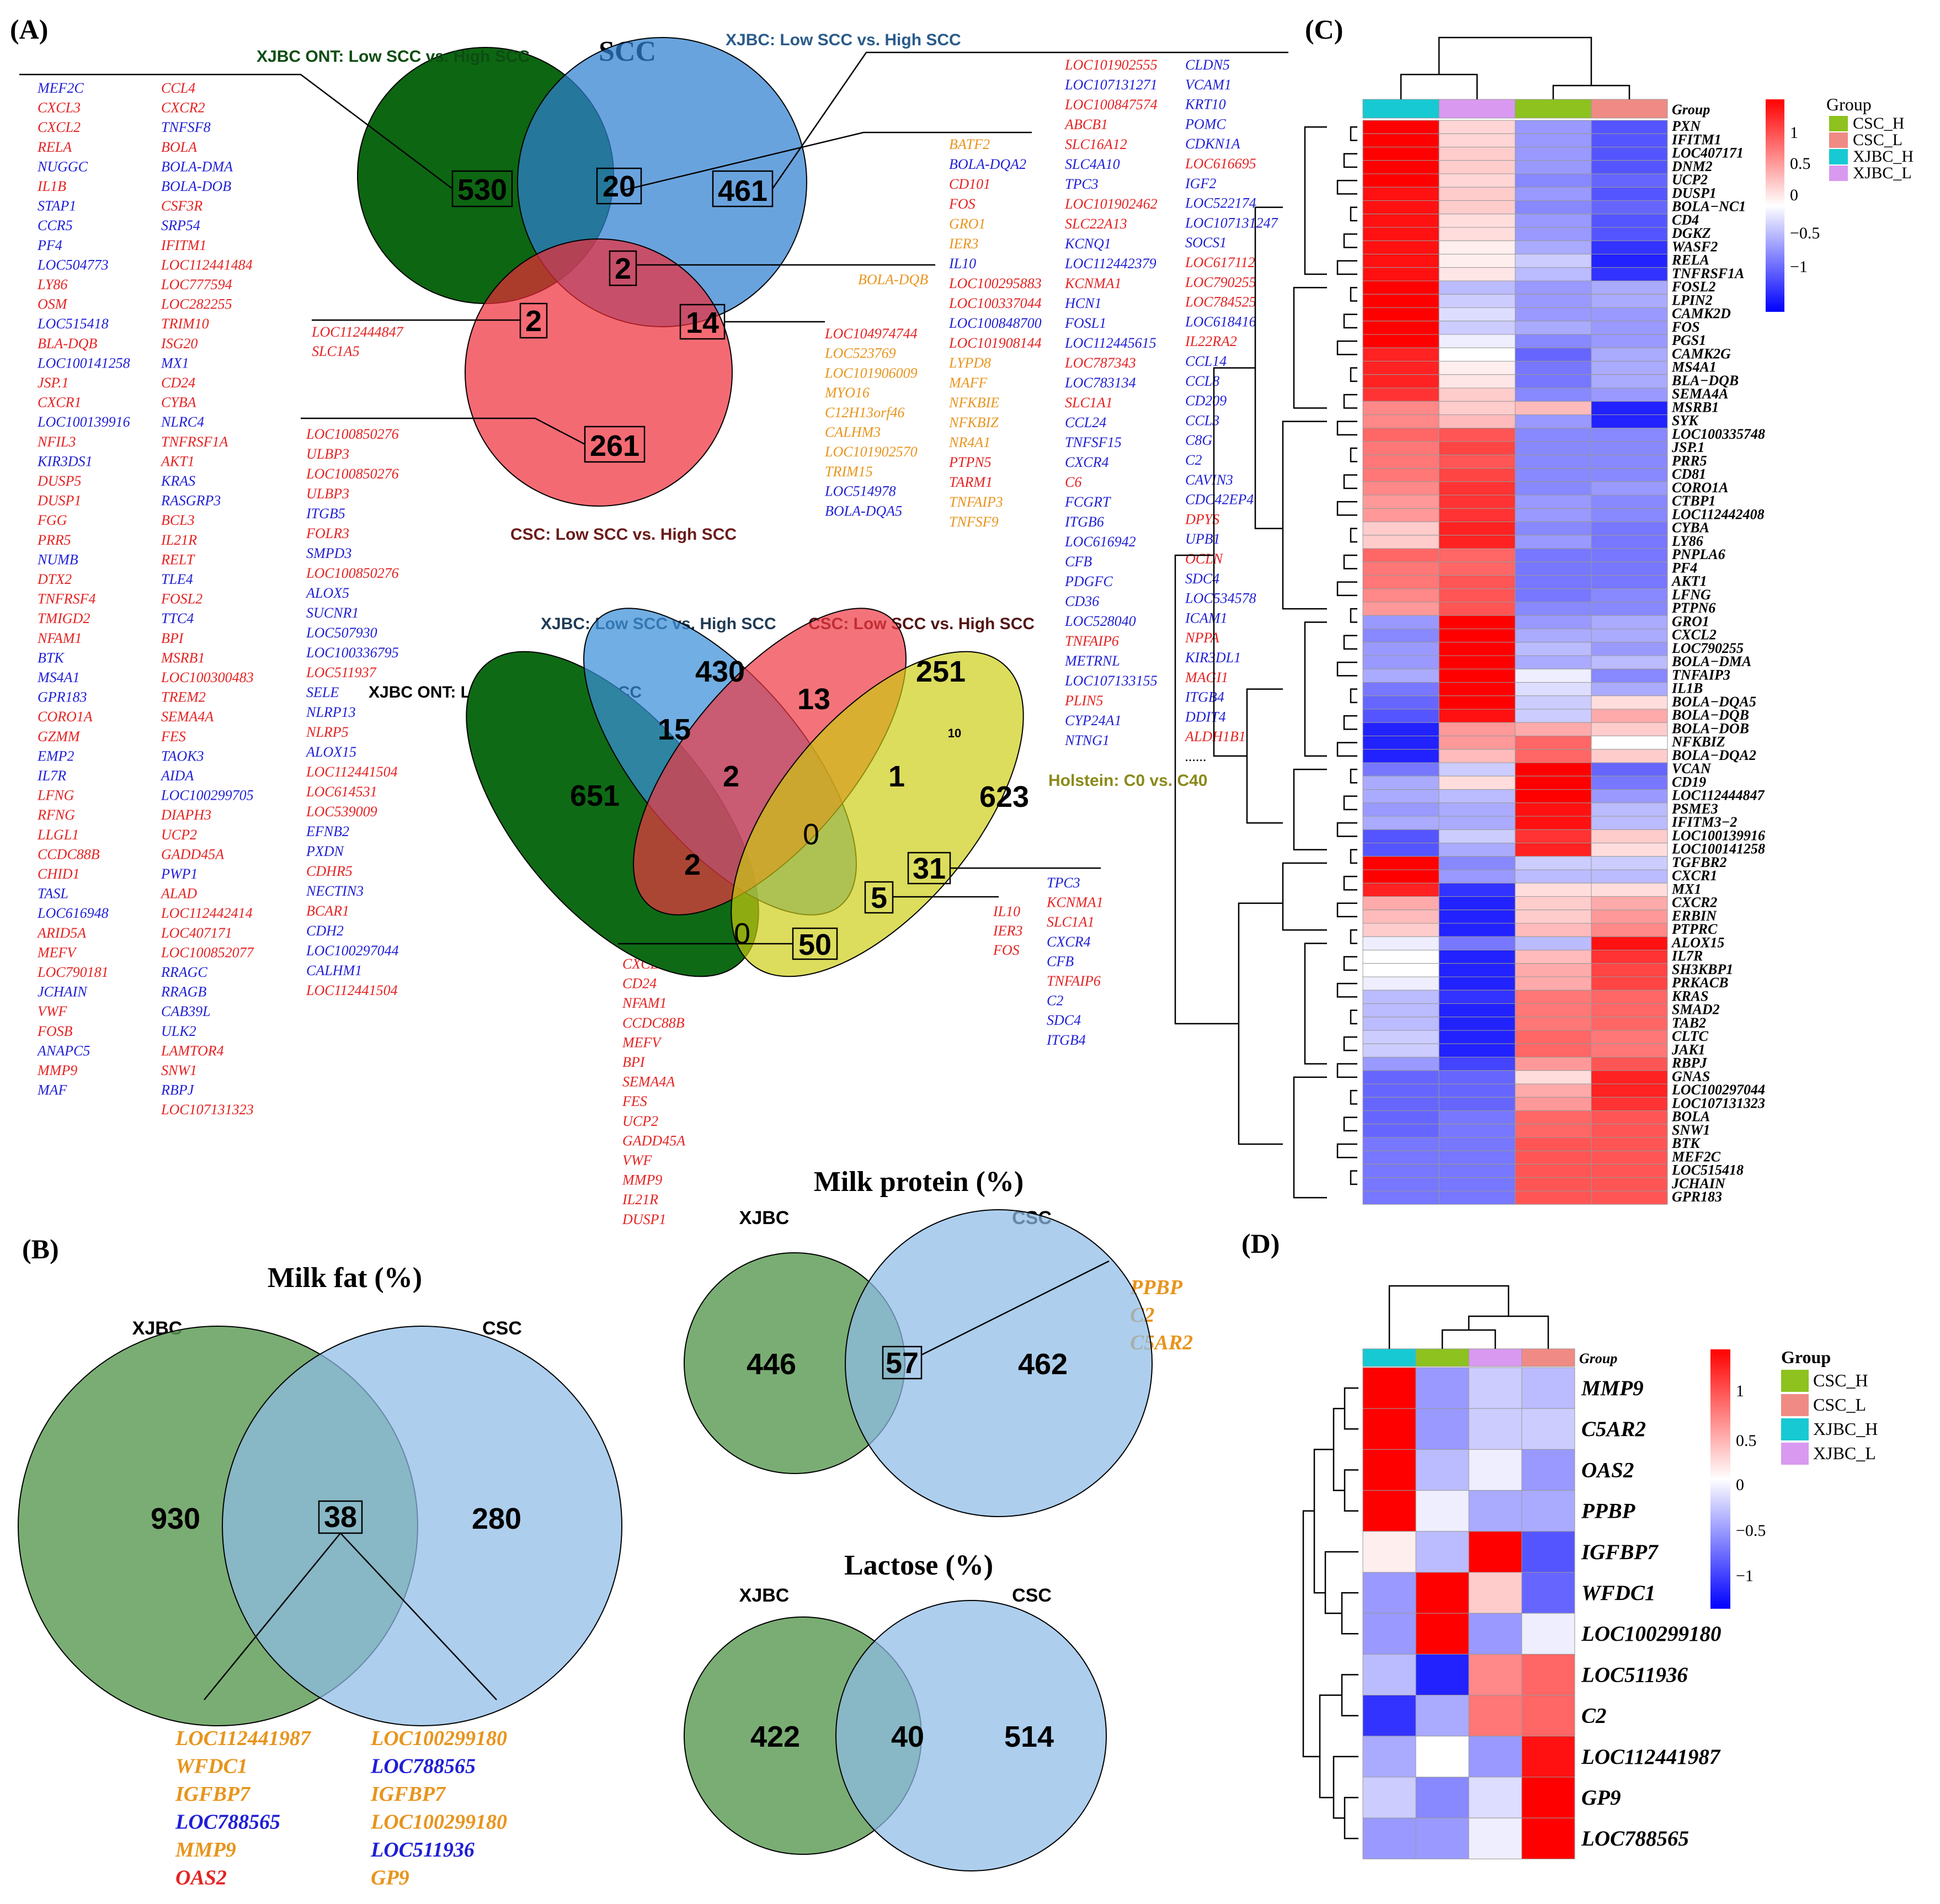  Describe the element at coordinates (1688, 340) in the screenshot. I see `heatmap-c-row-label: PGS1` at that location.